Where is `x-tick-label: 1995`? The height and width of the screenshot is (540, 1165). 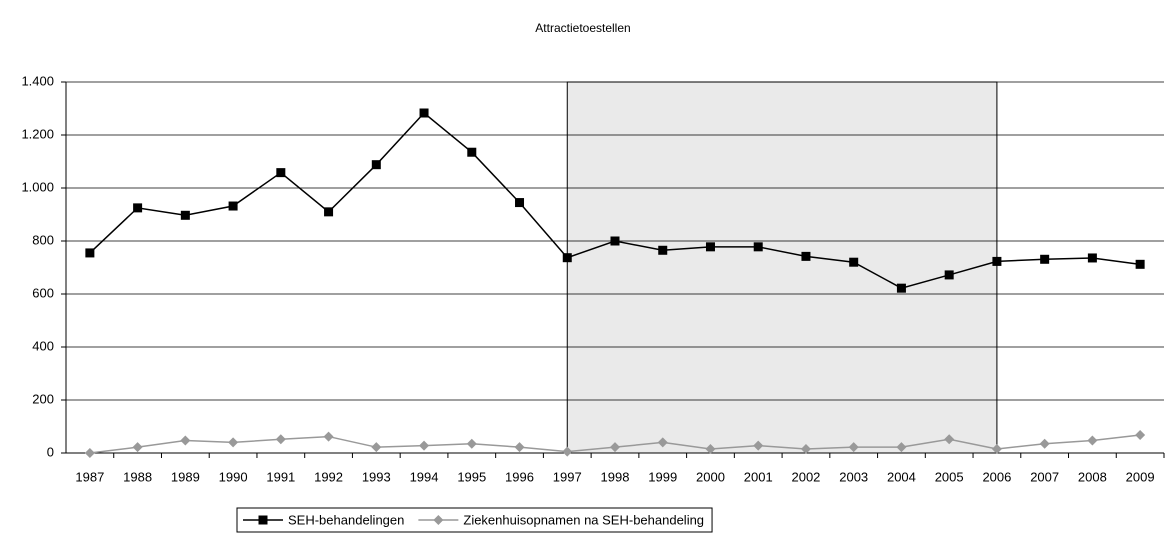
x-tick-label: 1995 is located at coordinates (471, 476).